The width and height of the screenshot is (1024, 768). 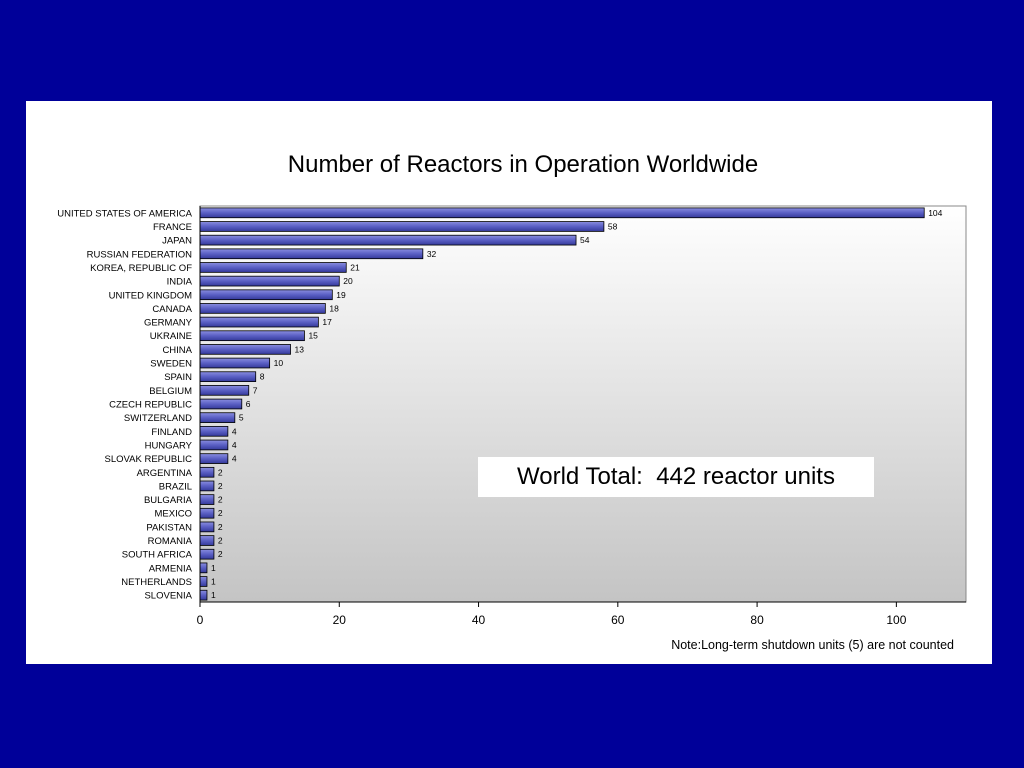 I want to click on data-label: 17, so click(x=327, y=322).